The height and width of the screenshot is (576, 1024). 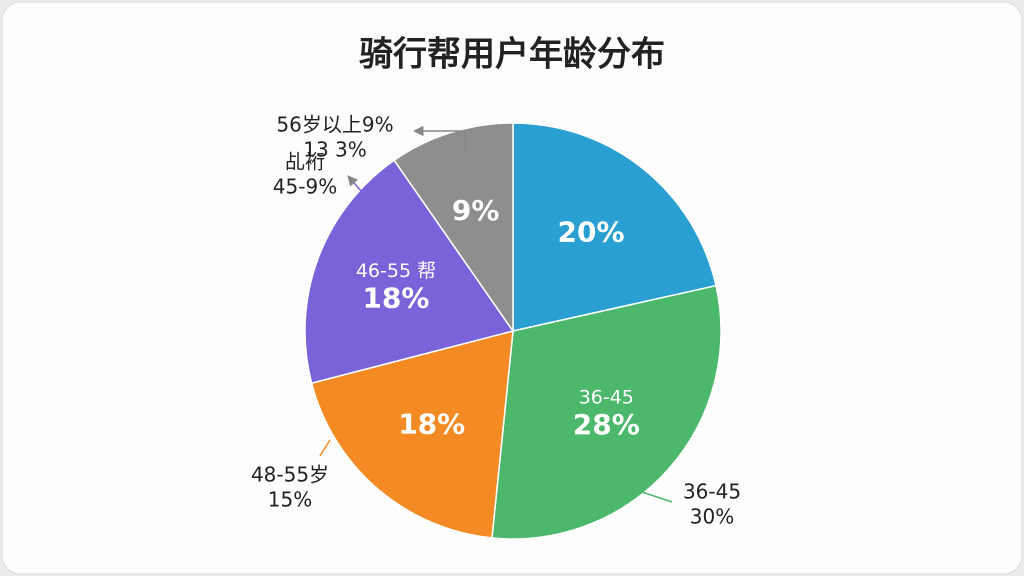 I want to click on slice-label: 9%, so click(x=476, y=210).